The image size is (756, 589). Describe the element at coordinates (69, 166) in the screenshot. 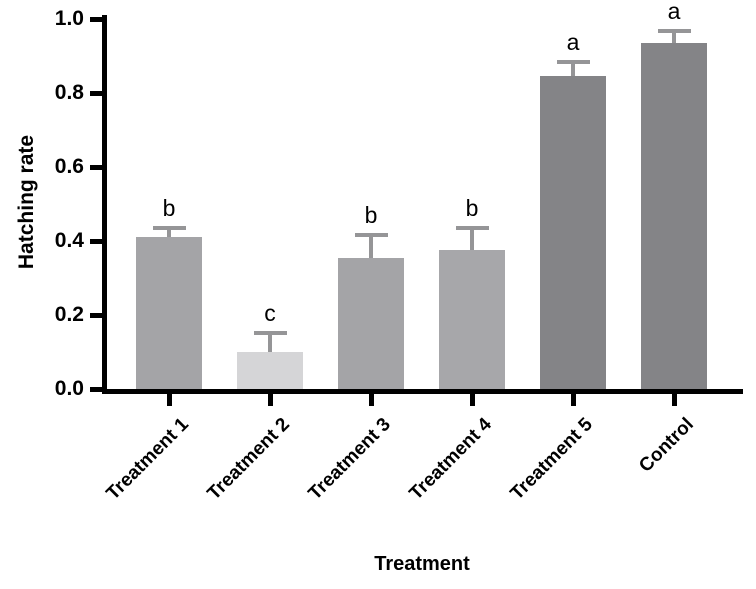

I see `y-tick-label: 0.6` at that location.